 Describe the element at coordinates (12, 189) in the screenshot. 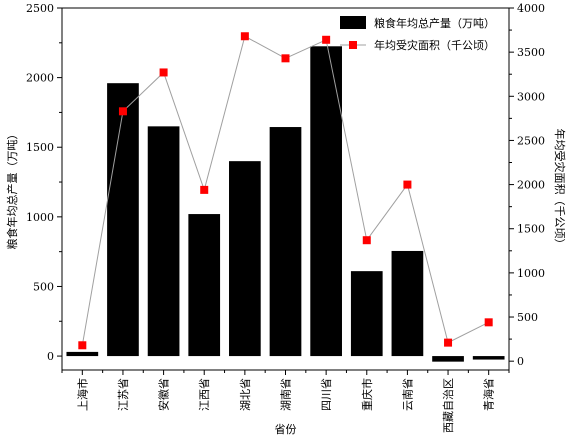

I see `left-y-axis-title: 粮食年均总产量（万吨）` at that location.